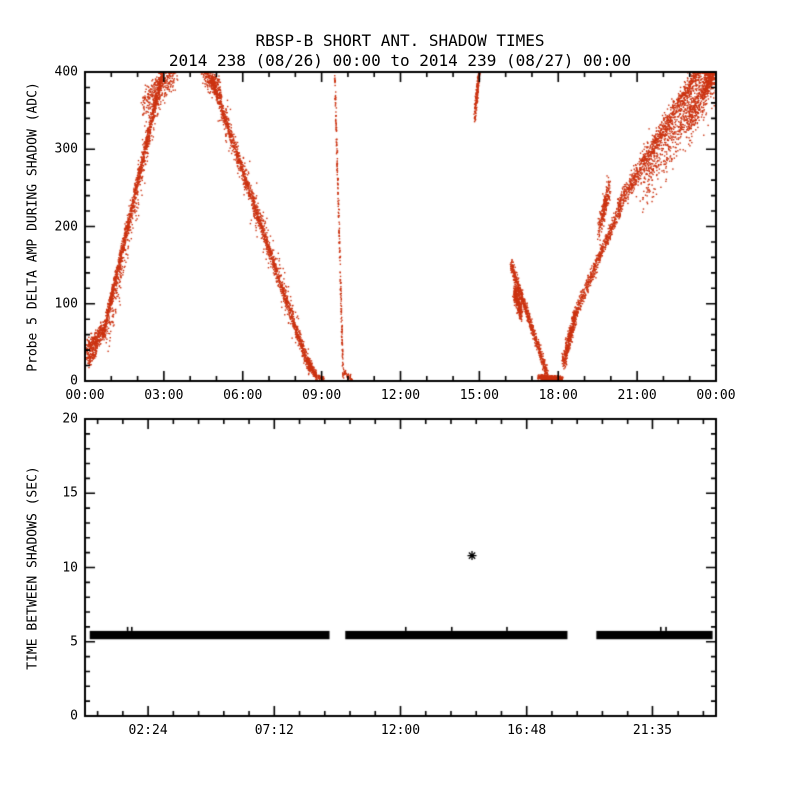 This screenshot has width=800, height=800. What do you see at coordinates (400, 40) in the screenshot?
I see `chart-title: RBSP-B SHORT ANT. SHADOW TIMES` at bounding box center [400, 40].